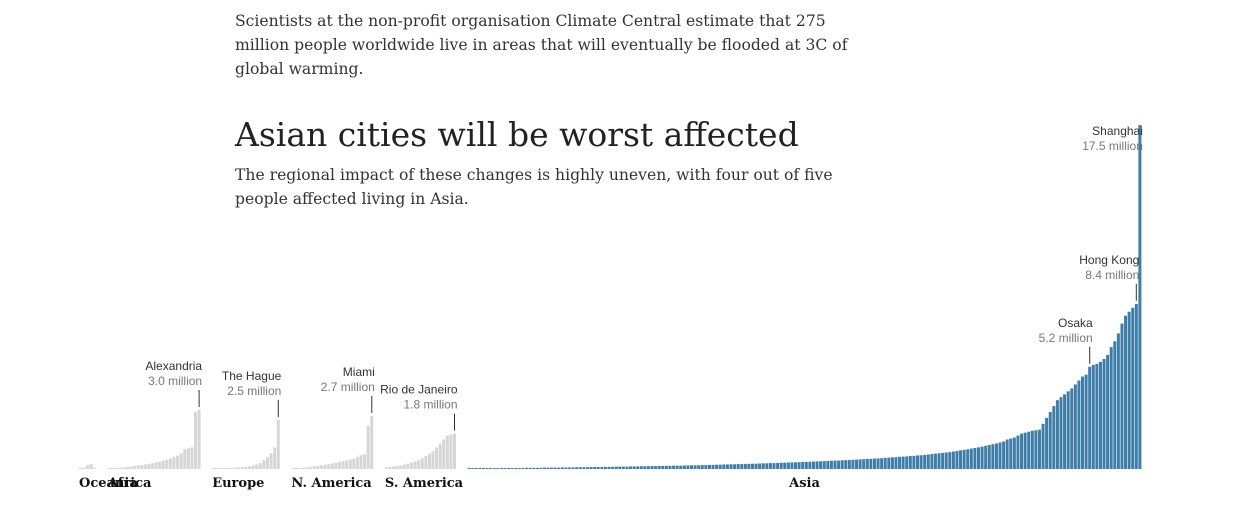 Image resolution: width=1240 pixels, height=521 pixels. What do you see at coordinates (348, 387) in the screenshot?
I see `annotation-value: 2.7 million` at bounding box center [348, 387].